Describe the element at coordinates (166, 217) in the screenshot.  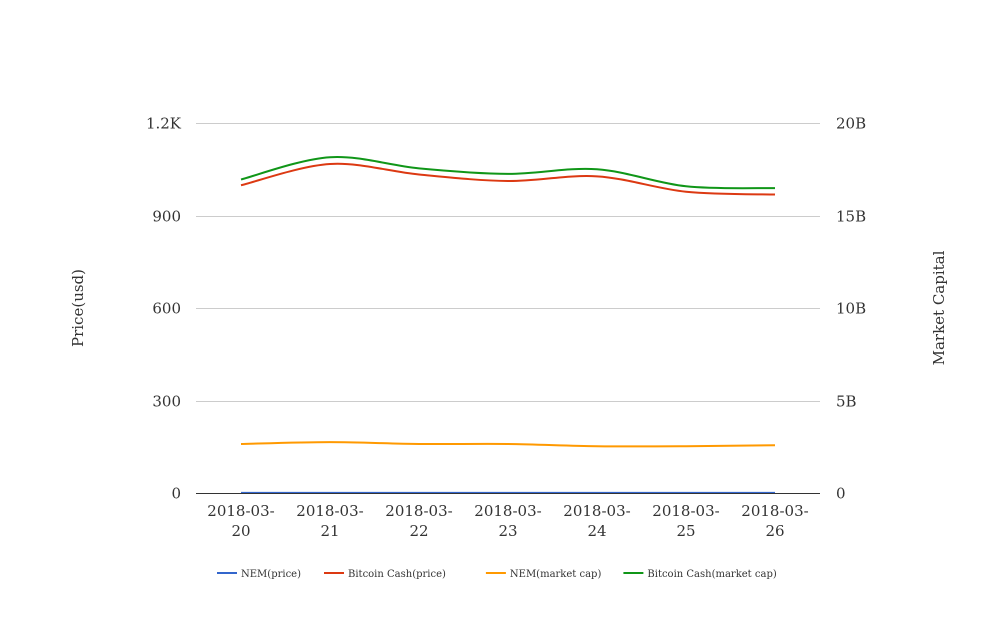
I see `left-tick-label: 900` at that location.